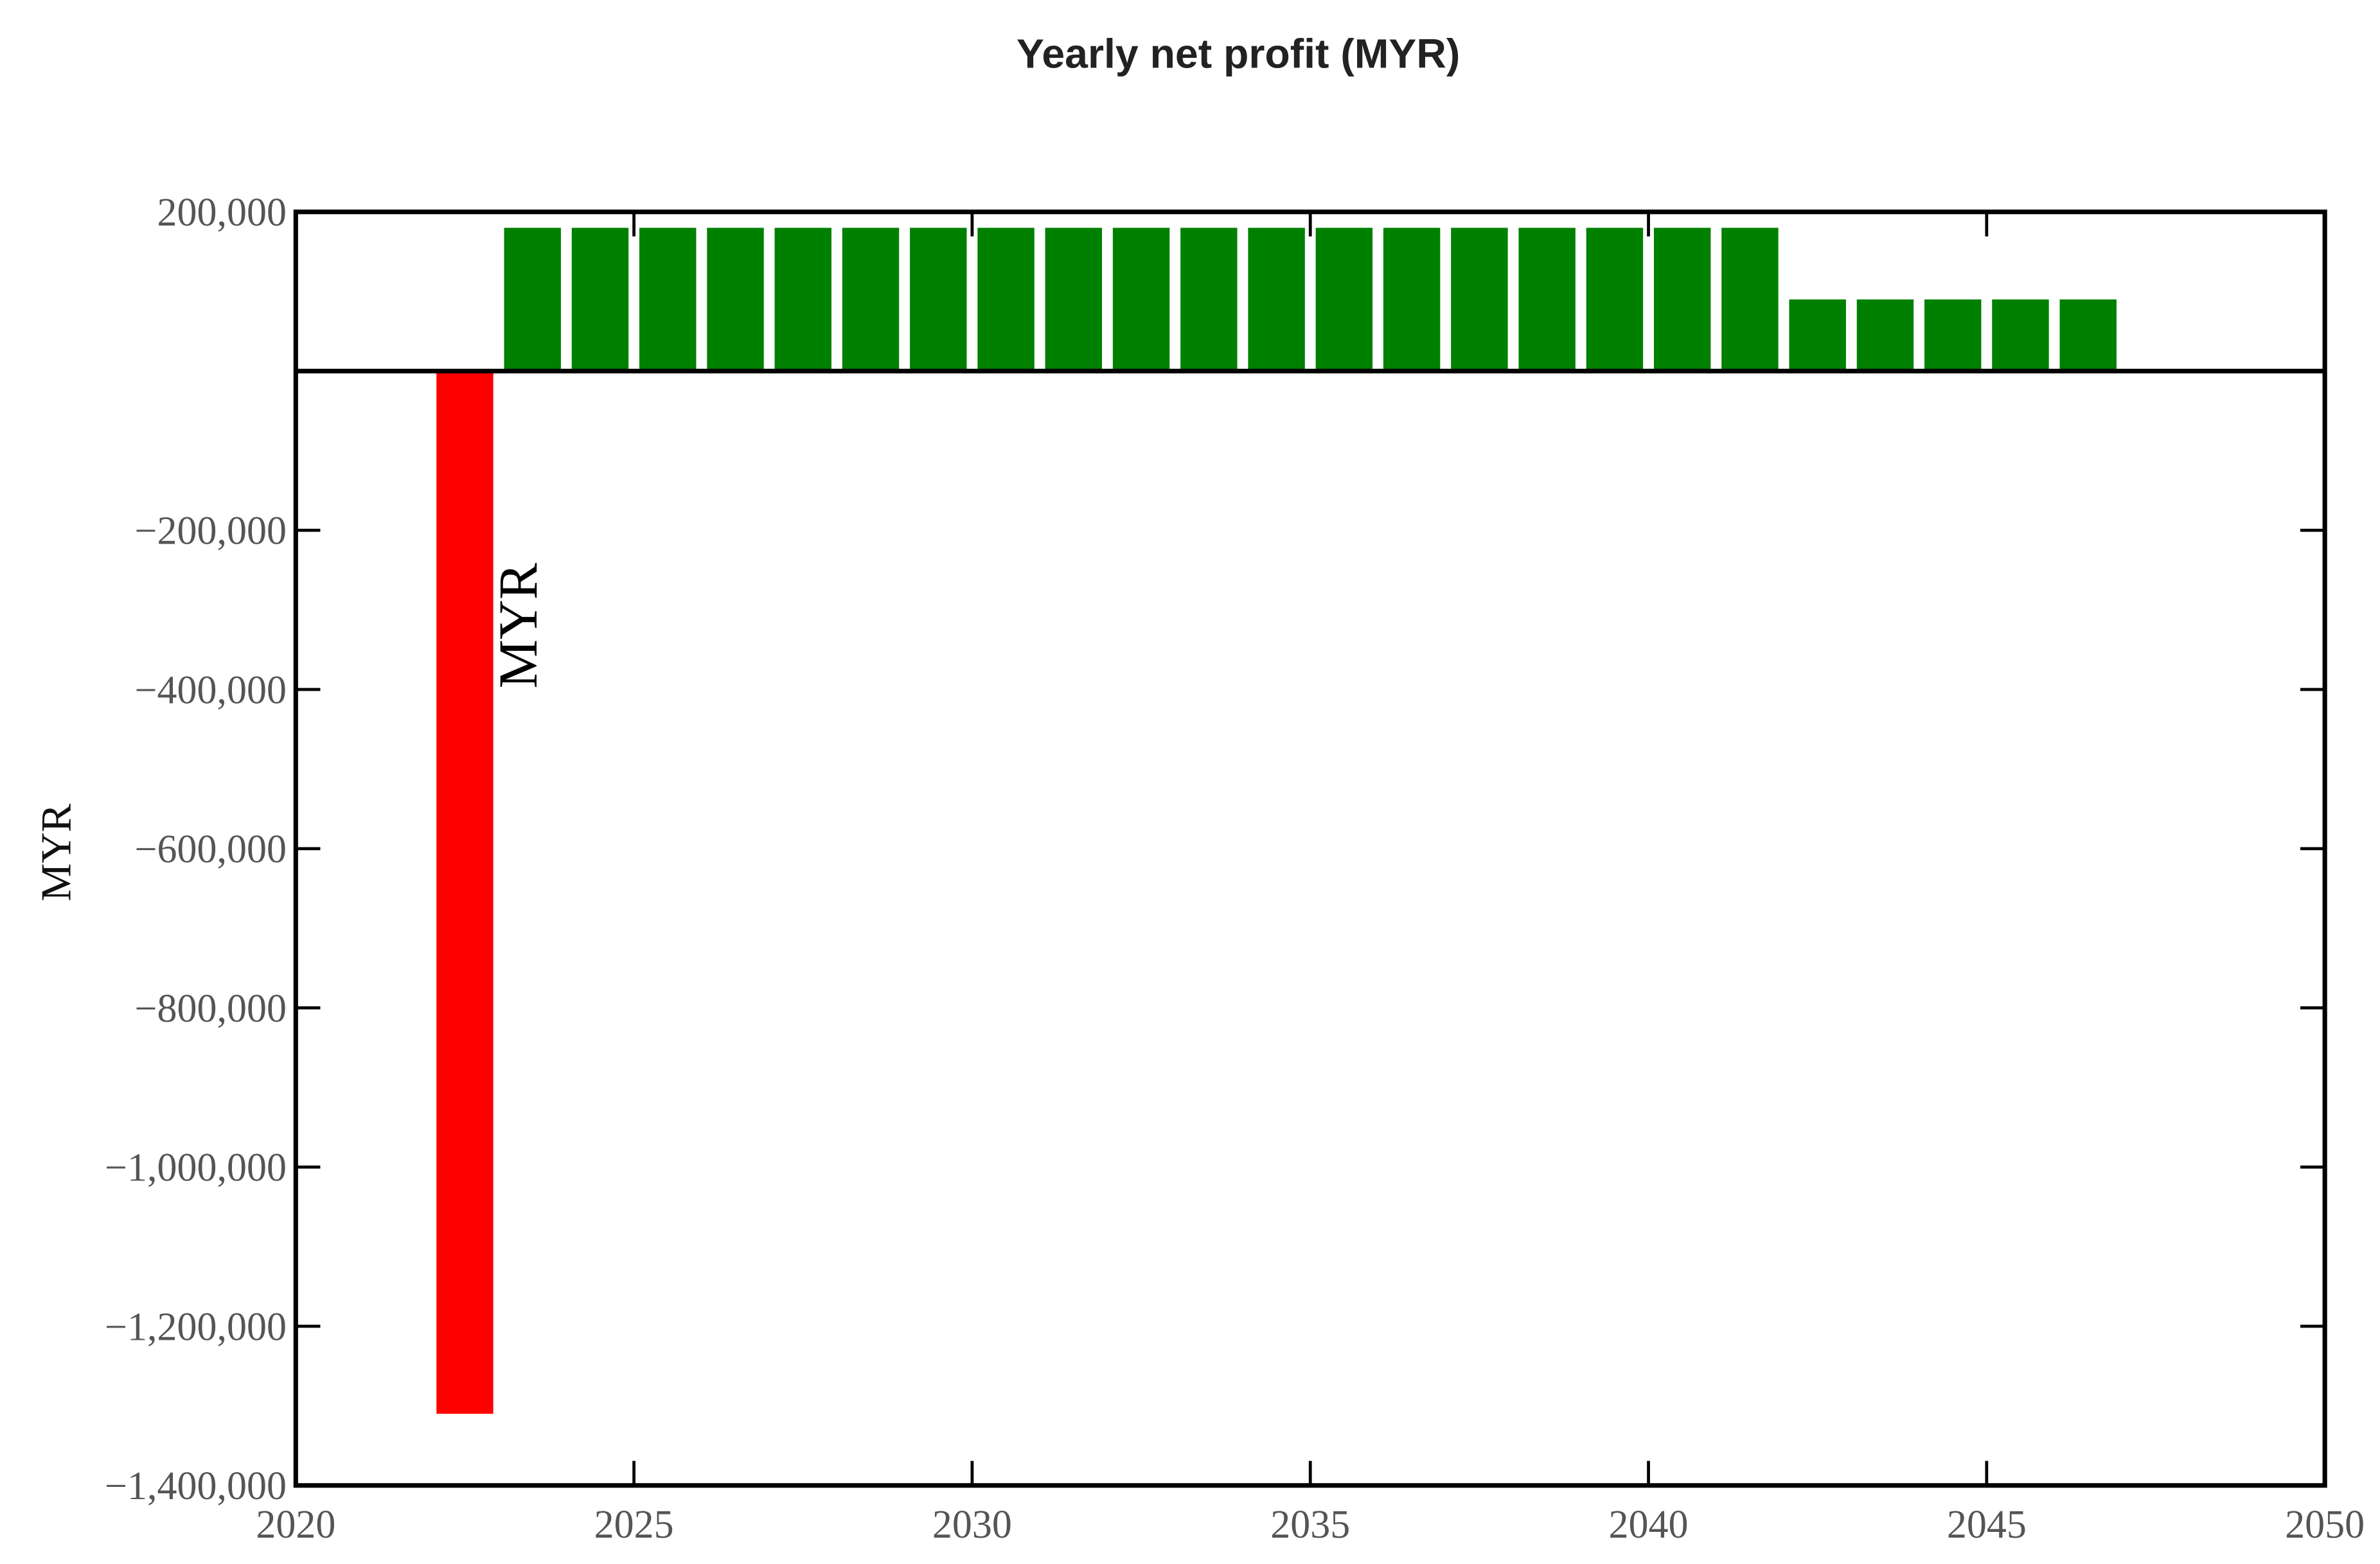 This screenshot has height=1564, width=2380. What do you see at coordinates (196, 1486) in the screenshot?
I see `y-tick-label: −1,400,000` at bounding box center [196, 1486].